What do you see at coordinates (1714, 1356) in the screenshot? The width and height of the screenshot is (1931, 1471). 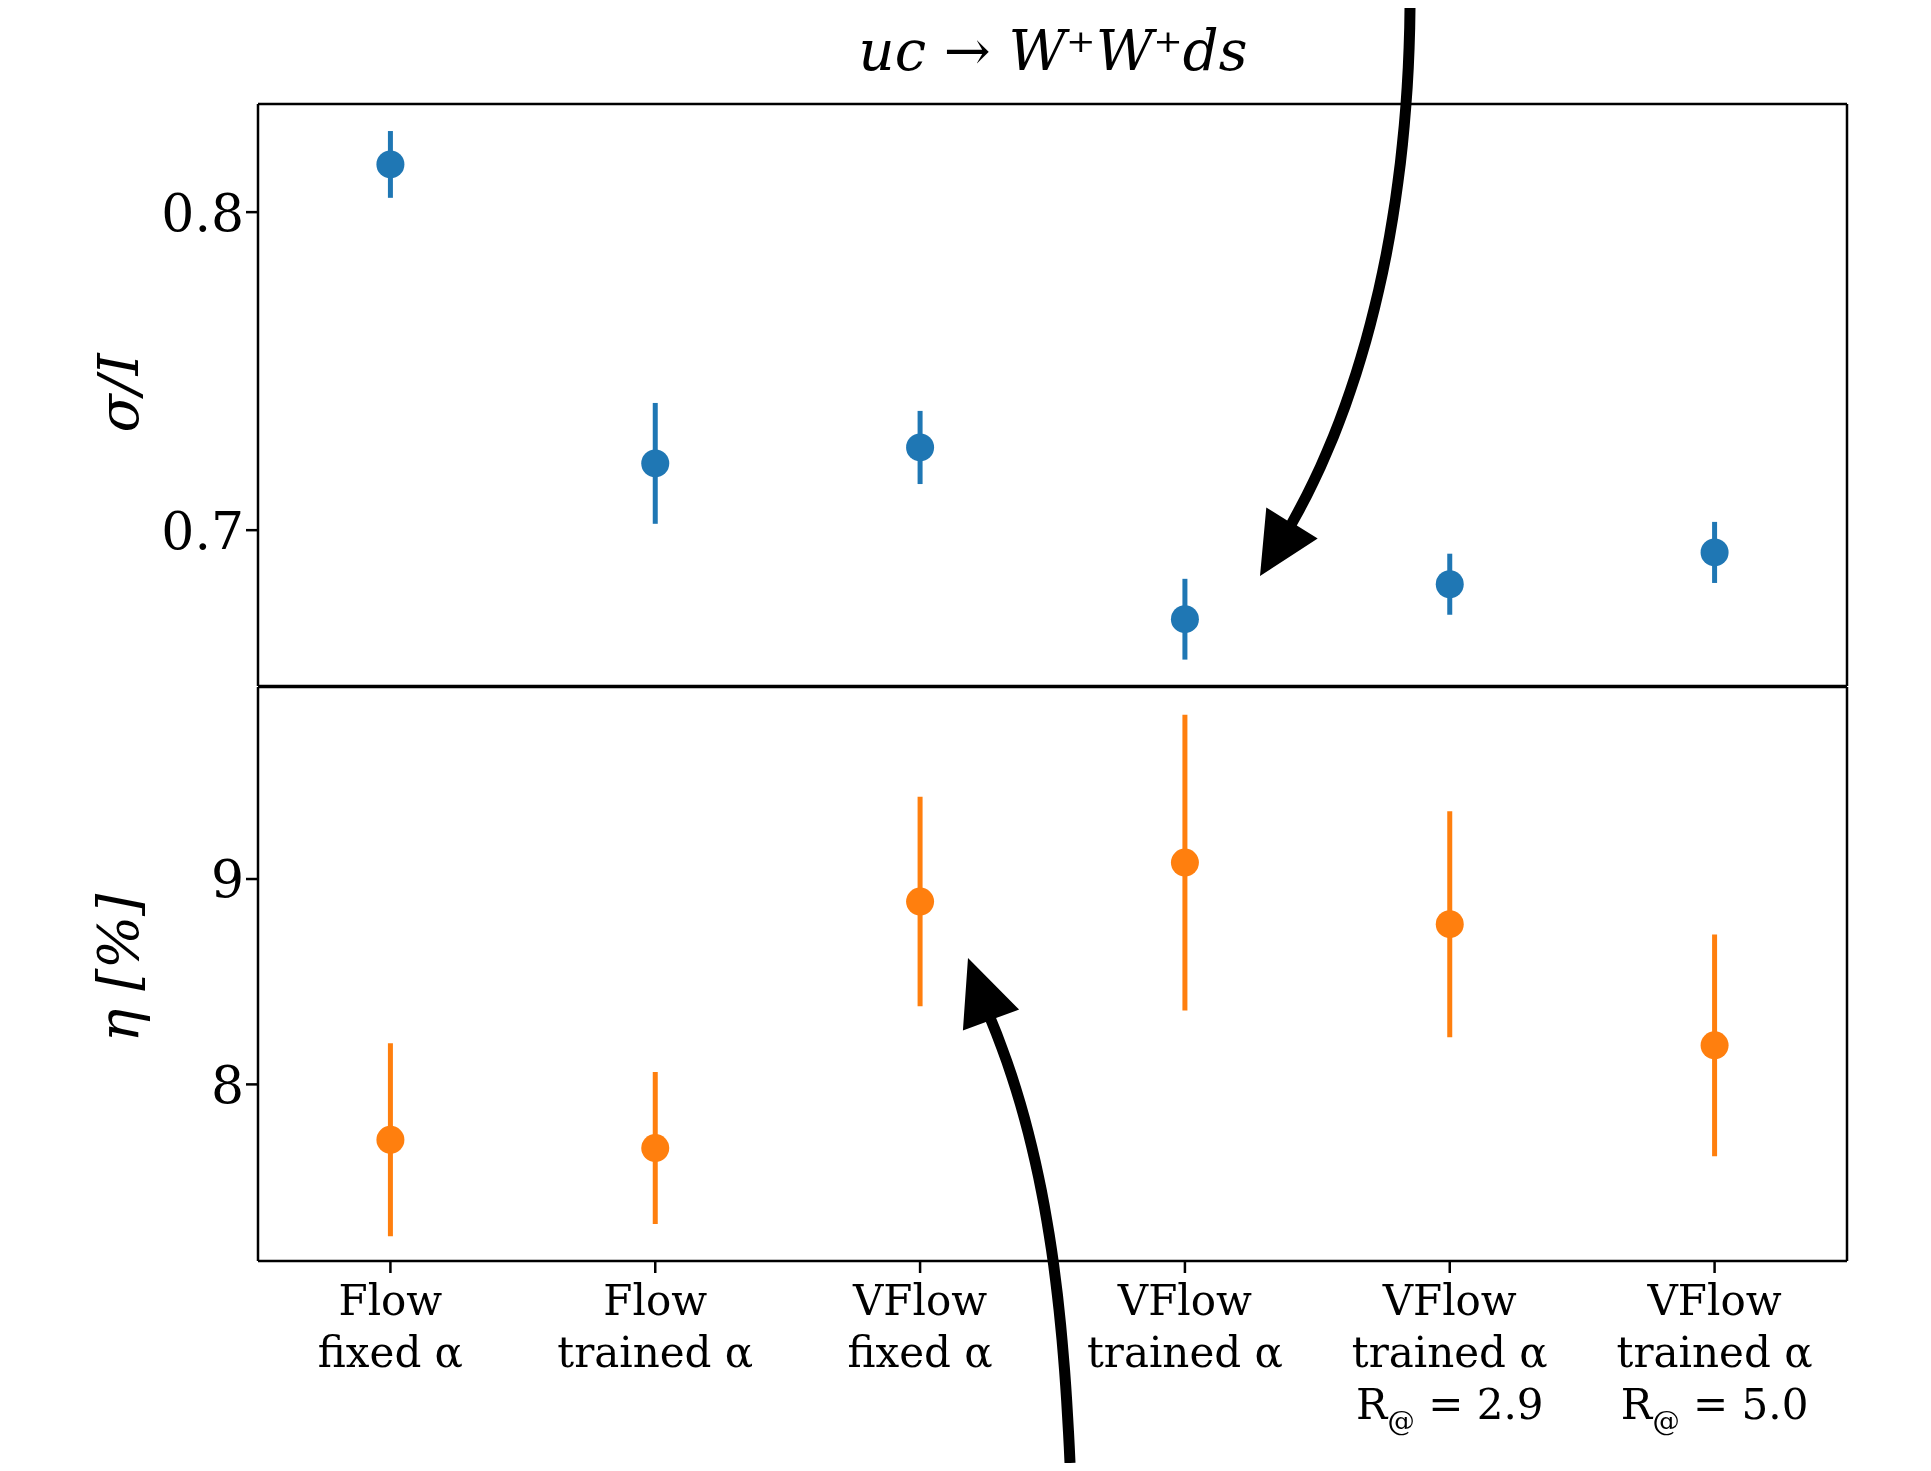 I see `x-tick-label: VFlow trained α R$_{@}$ = 5.0` at bounding box center [1714, 1356].